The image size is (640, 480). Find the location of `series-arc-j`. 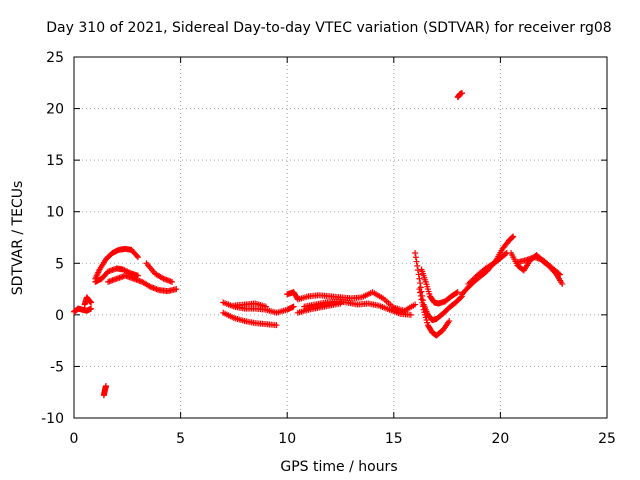

series-arc-j is located at coordinates (357, 308).